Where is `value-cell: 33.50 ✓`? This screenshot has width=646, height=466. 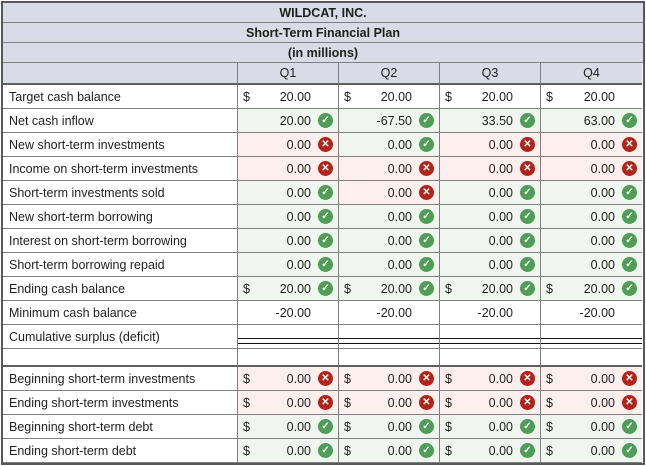 value-cell: 33.50 ✓ is located at coordinates (490, 121).